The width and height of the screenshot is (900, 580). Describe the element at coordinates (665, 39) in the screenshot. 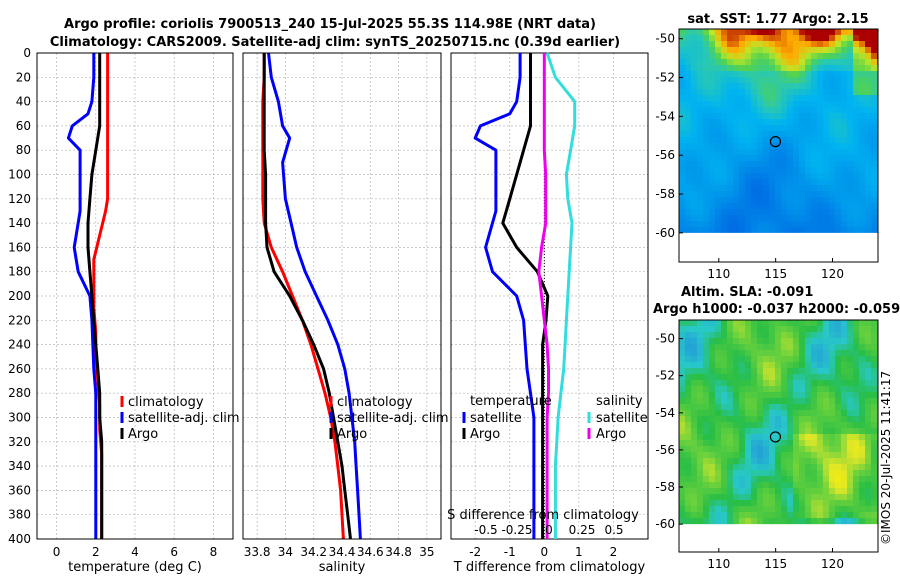

I see `sst-map-y-tick-label: -50` at that location.